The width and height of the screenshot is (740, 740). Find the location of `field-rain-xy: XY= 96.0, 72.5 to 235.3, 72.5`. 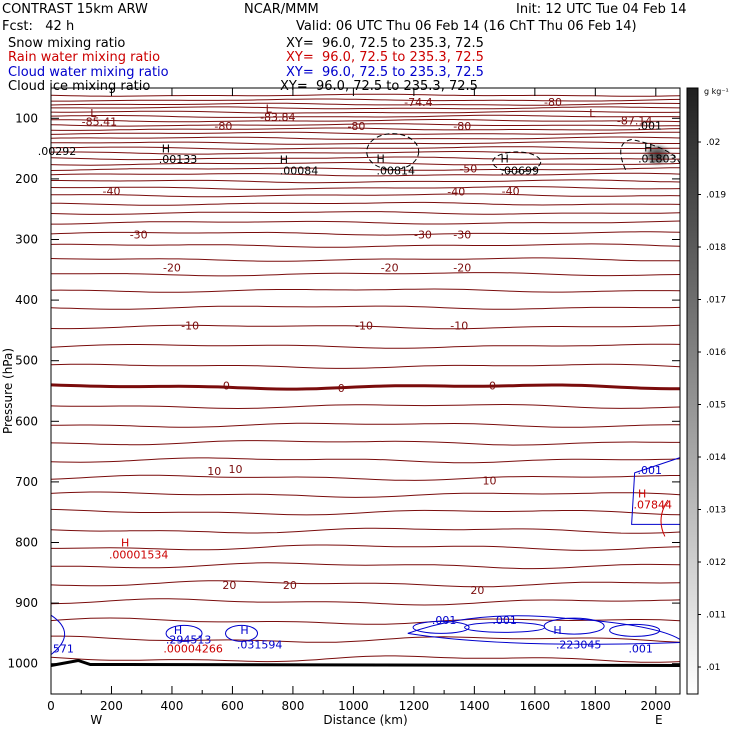

field-rain-xy: XY= 96.0, 72.5 to 235.3, 72.5 is located at coordinates (385, 57).